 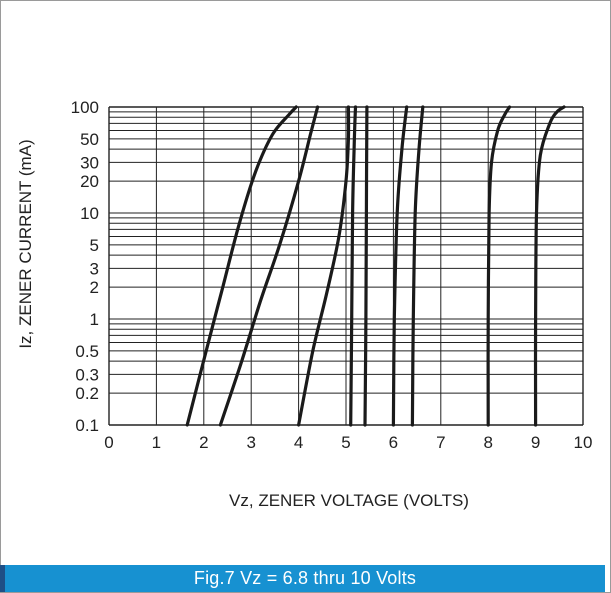 What do you see at coordinates (94, 287) in the screenshot?
I see `y-tick-label: 2` at bounding box center [94, 287].